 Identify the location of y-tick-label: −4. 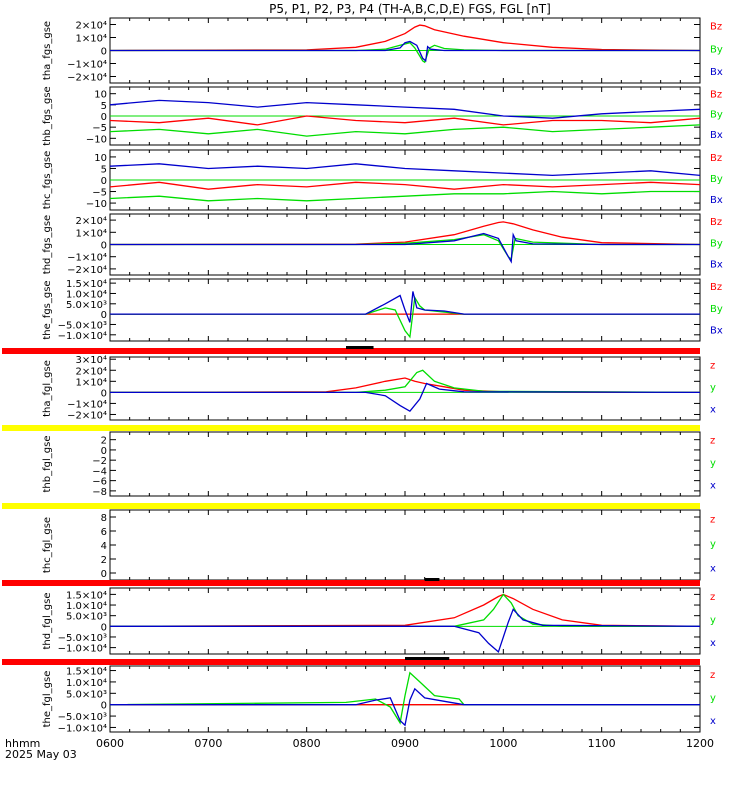
(99, 471).